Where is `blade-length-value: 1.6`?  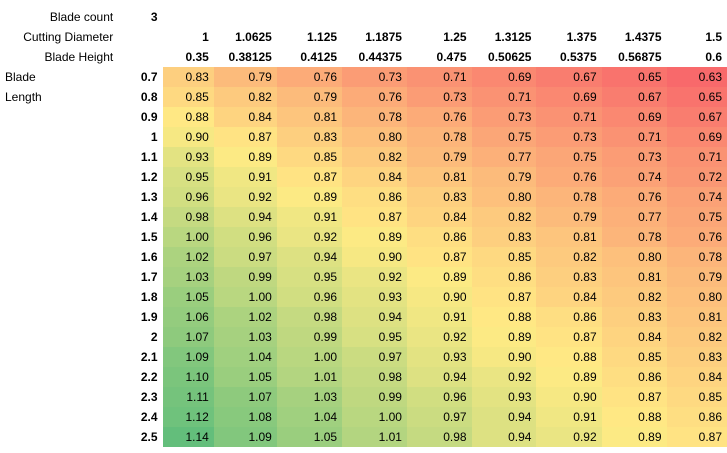
blade-length-value: 1.6 is located at coordinates (149, 257).